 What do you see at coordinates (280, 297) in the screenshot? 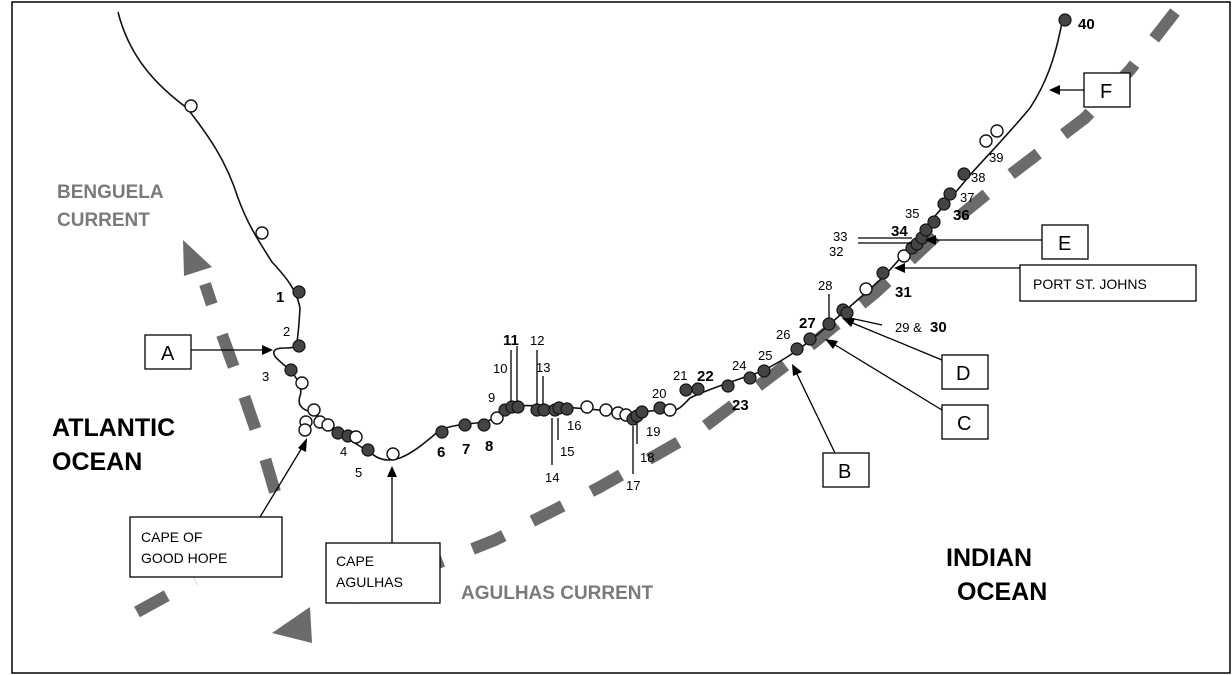
I see `site-label-1: 1` at bounding box center [280, 297].